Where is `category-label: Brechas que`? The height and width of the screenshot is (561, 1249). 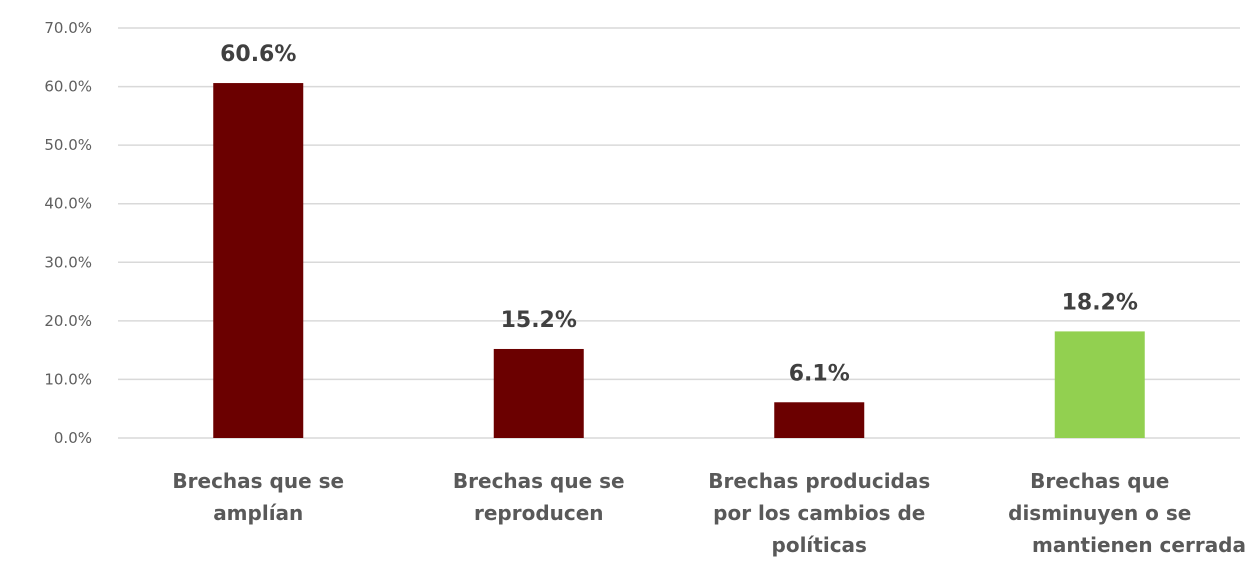
category-label: Brechas que is located at coordinates (1099, 481).